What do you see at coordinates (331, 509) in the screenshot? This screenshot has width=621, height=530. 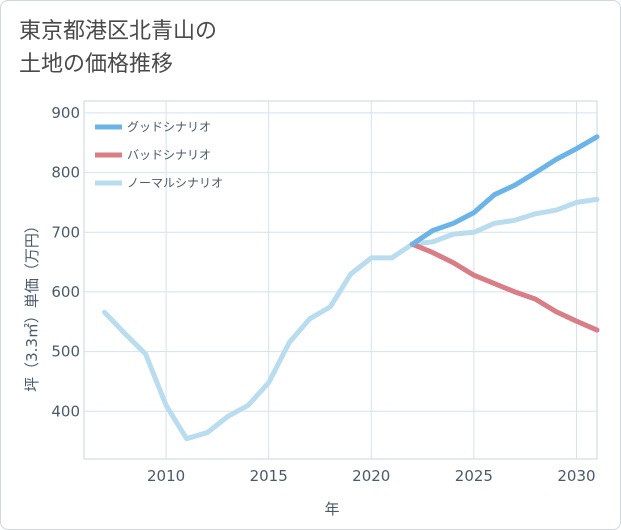 I see `x-axis-title: 年` at bounding box center [331, 509].